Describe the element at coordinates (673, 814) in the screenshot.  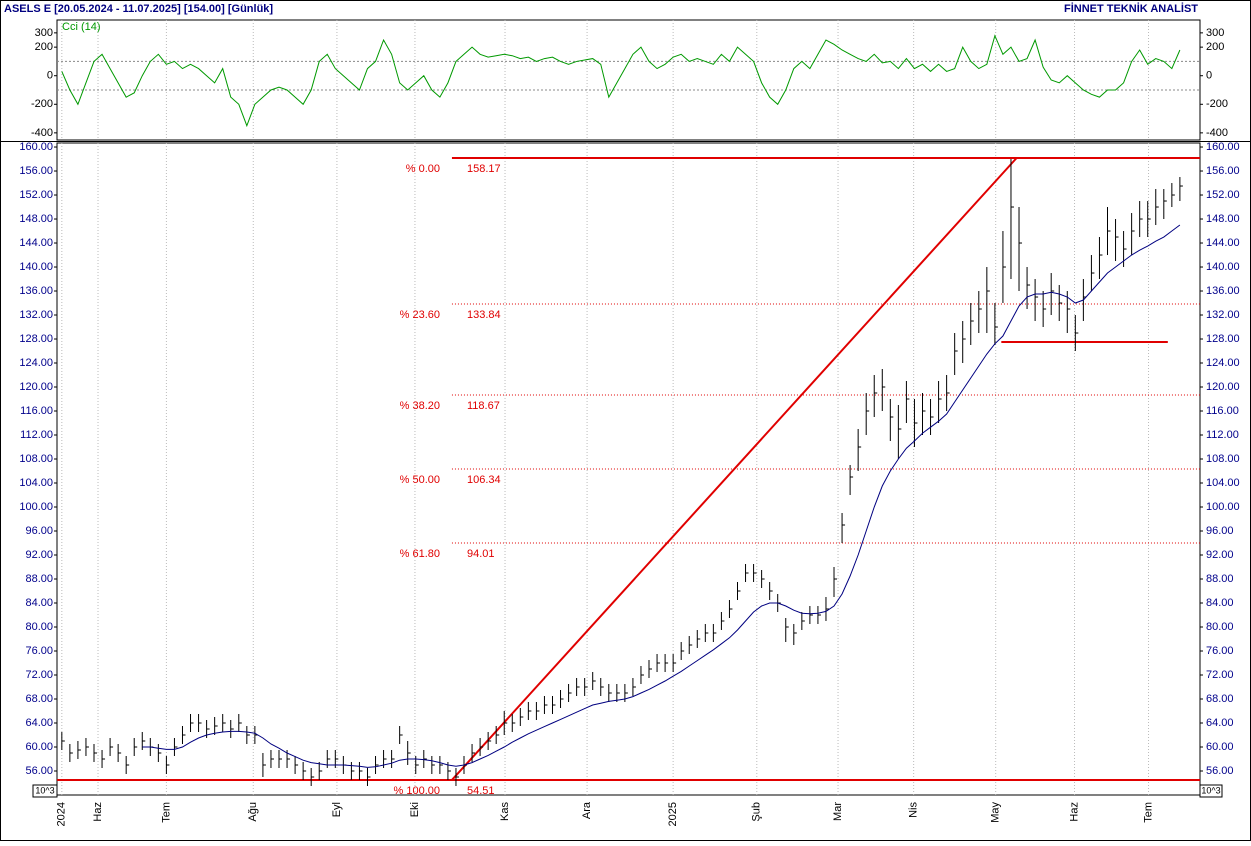
I see `x-tick-label: 2025` at that location.